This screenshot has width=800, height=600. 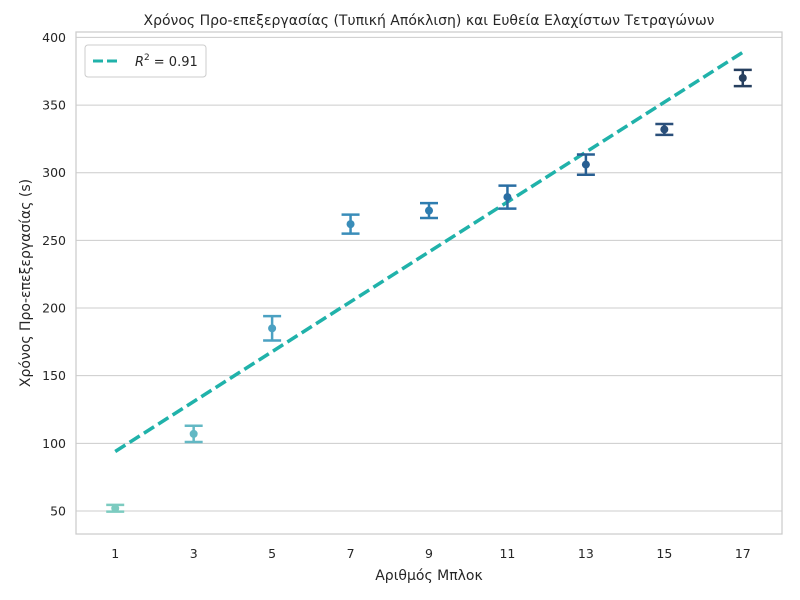 What do you see at coordinates (586, 553) in the screenshot?
I see `x-tick-label: 13` at bounding box center [586, 553].